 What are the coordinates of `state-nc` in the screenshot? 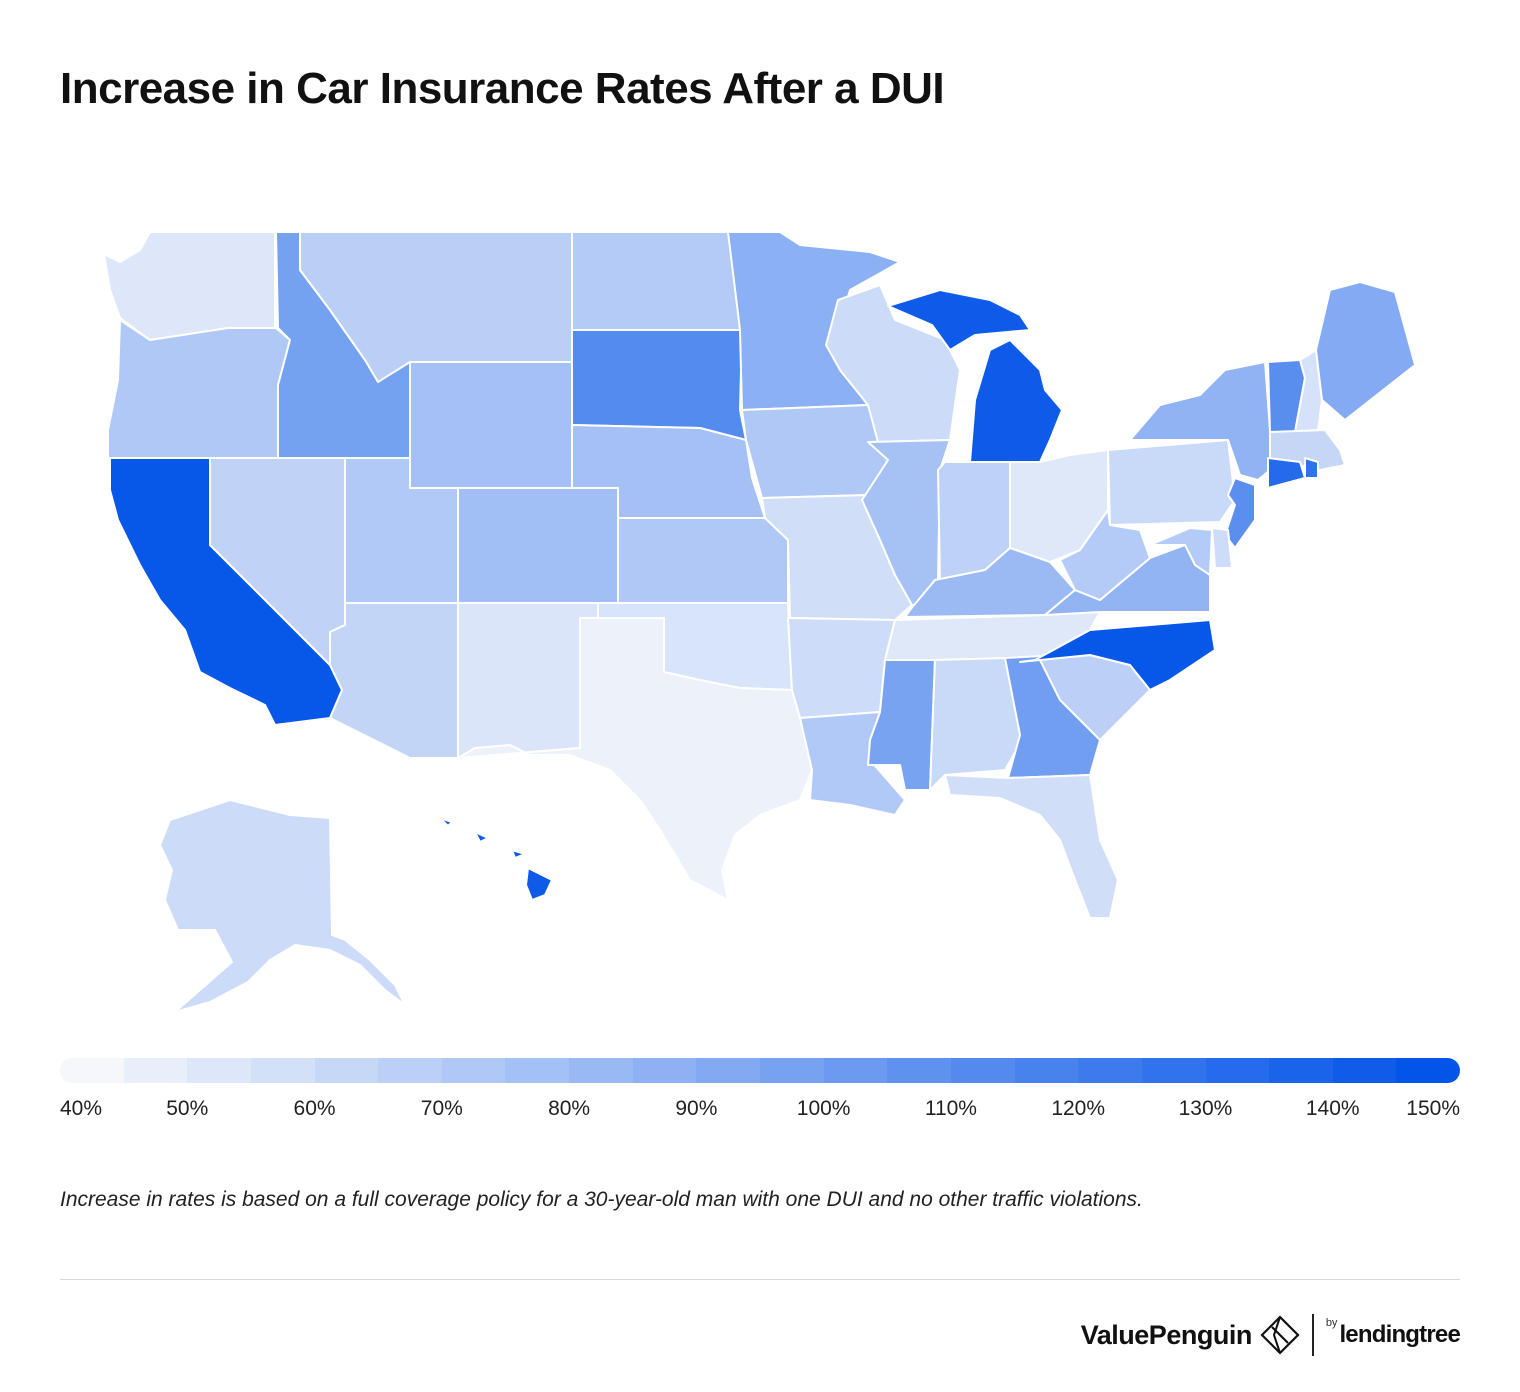 It's located at (1117, 655).